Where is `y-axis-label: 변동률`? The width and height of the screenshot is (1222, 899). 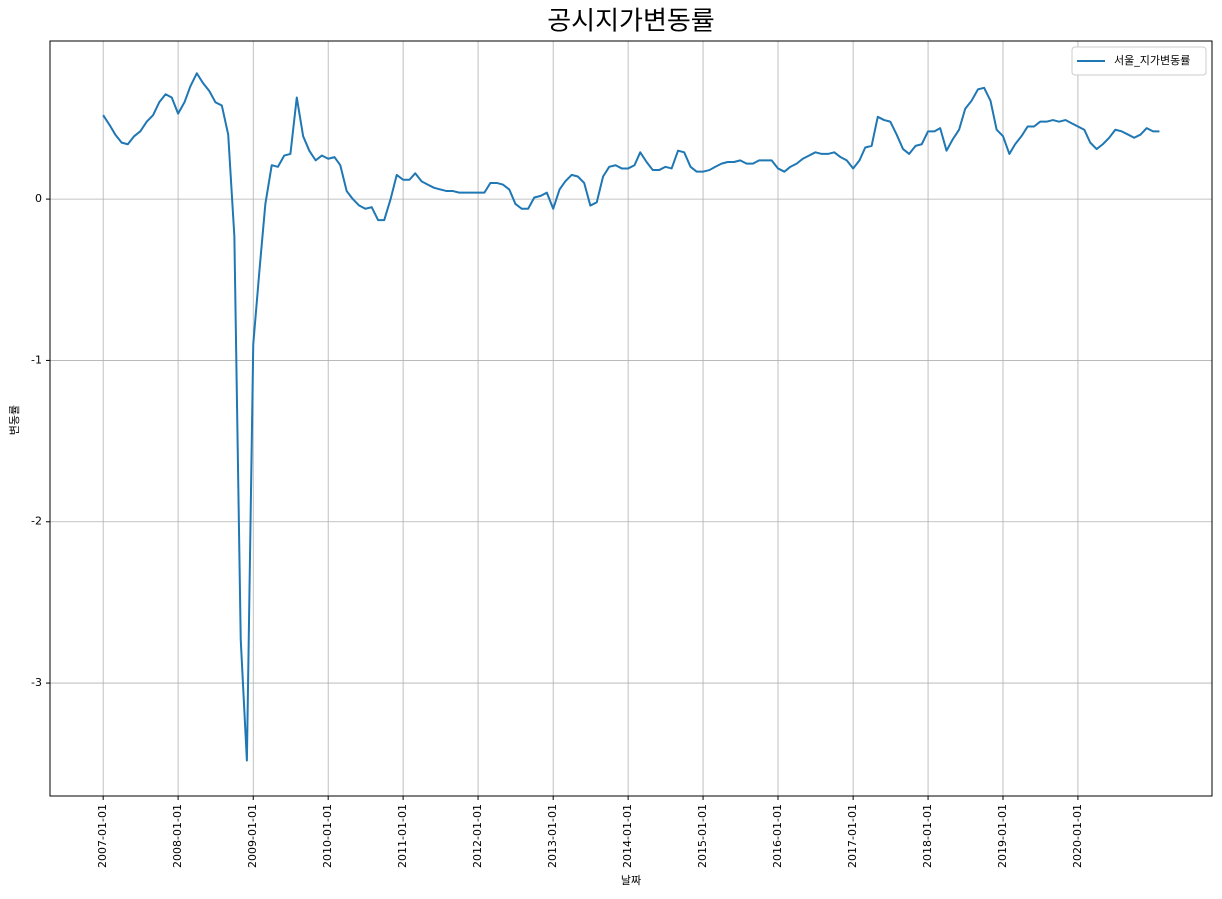 y-axis-label: 변동률 is located at coordinates (14, 420).